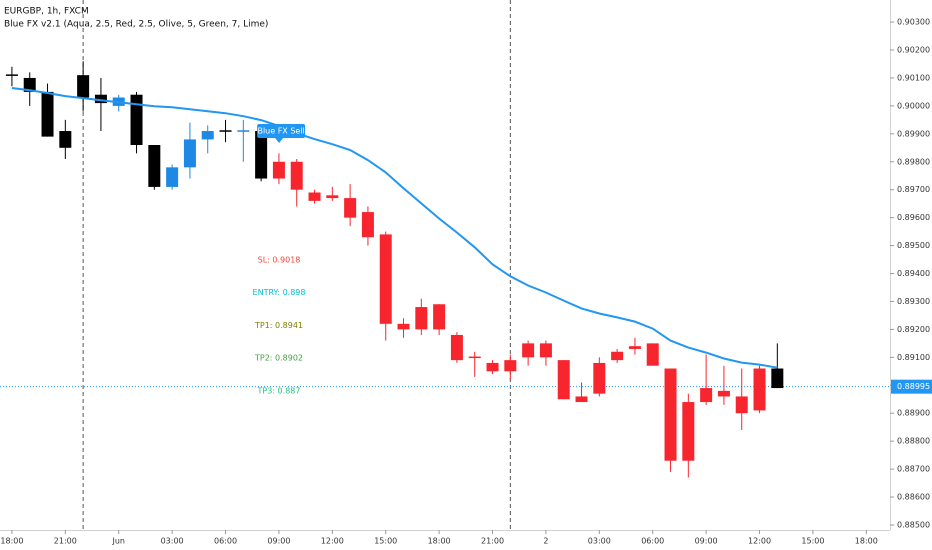 The height and width of the screenshot is (550, 932). Describe the element at coordinates (913, 497) in the screenshot. I see `y-tick-label: 0.88600` at that location.